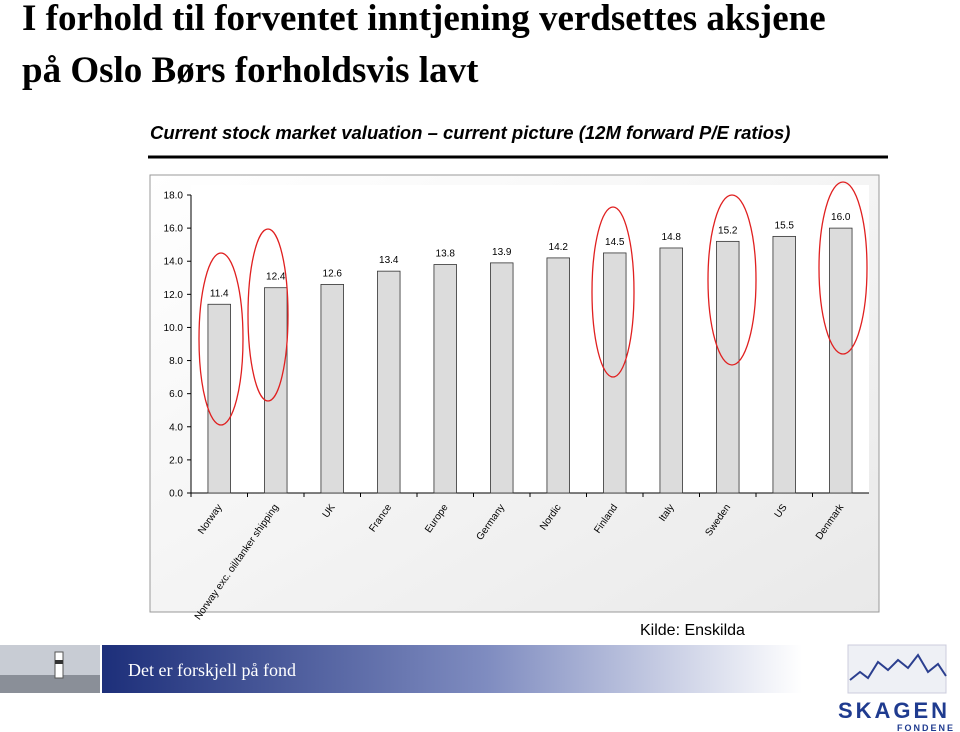 This screenshot has height=732, width=960. What do you see at coordinates (59, 665) in the screenshot?
I see `lighthouse` at bounding box center [59, 665].